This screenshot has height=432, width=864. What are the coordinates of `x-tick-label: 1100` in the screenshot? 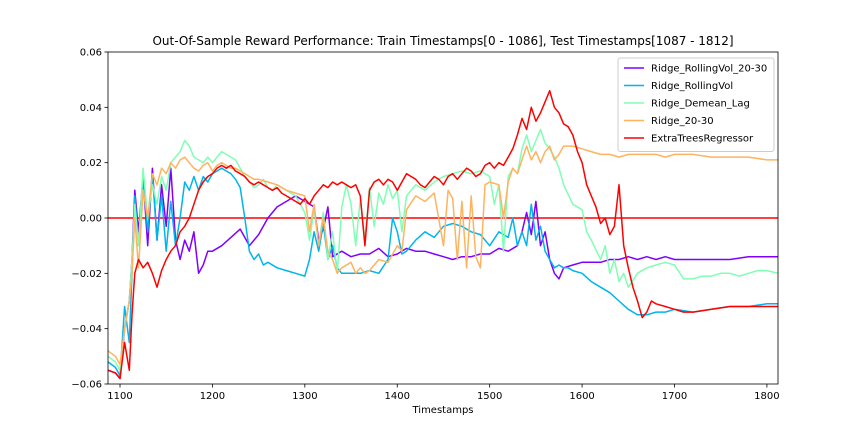 It's located at (119, 396).